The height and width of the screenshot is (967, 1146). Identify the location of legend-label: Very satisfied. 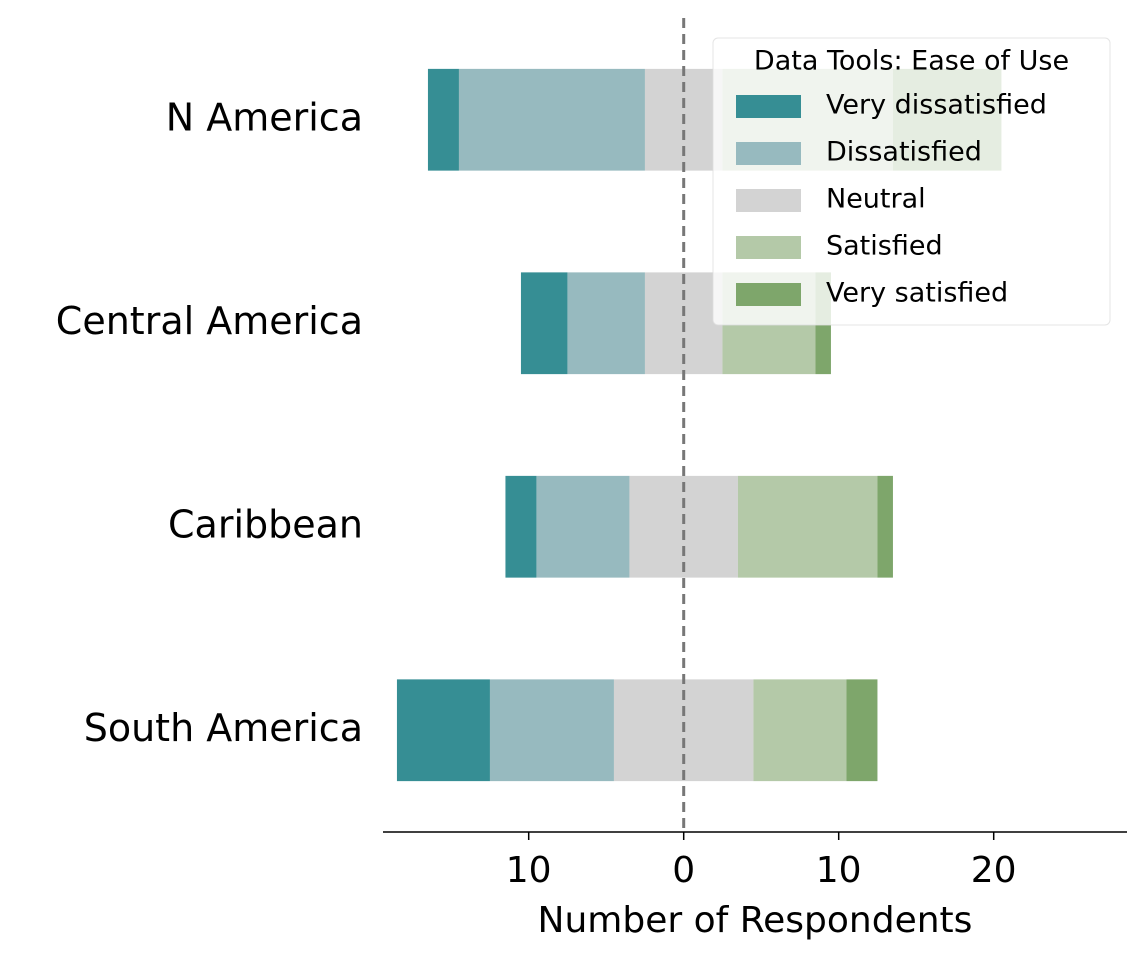
(917, 293).